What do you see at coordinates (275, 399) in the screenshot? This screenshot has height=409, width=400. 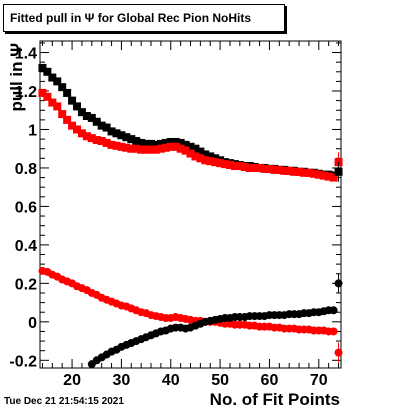 I see `x-axis-title: No. of Fit Points` at bounding box center [275, 399].